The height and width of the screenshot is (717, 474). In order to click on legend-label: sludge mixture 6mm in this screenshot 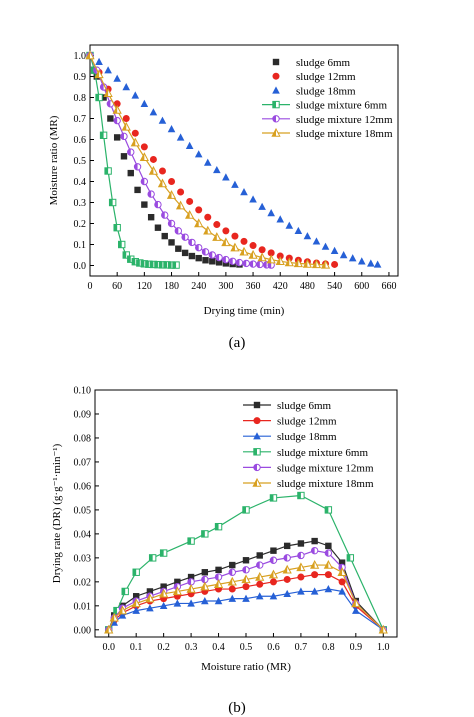, I will do `click(341, 106)`.